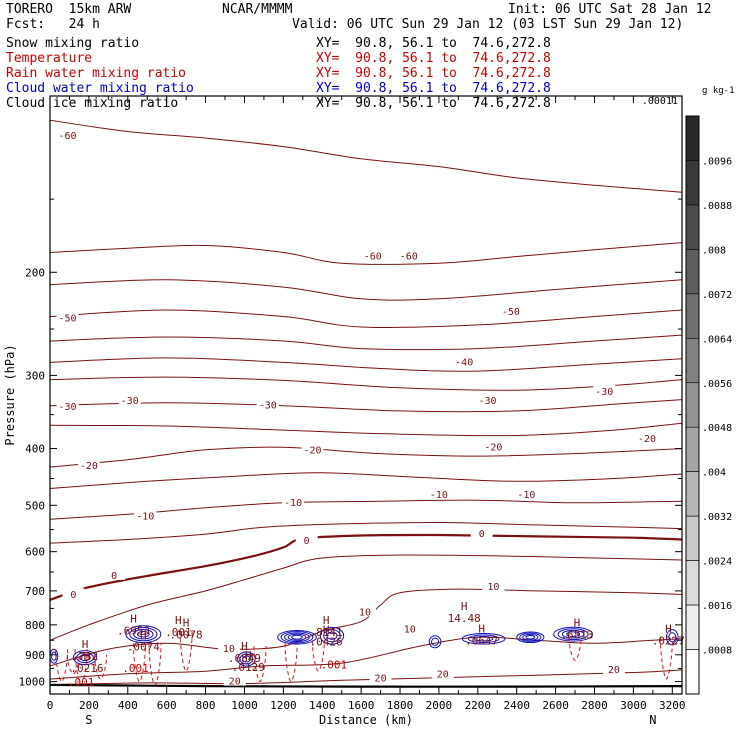 The image size is (740, 740). What do you see at coordinates (464, 362) in the screenshot?
I see `isotherm-label: -40` at bounding box center [464, 362].